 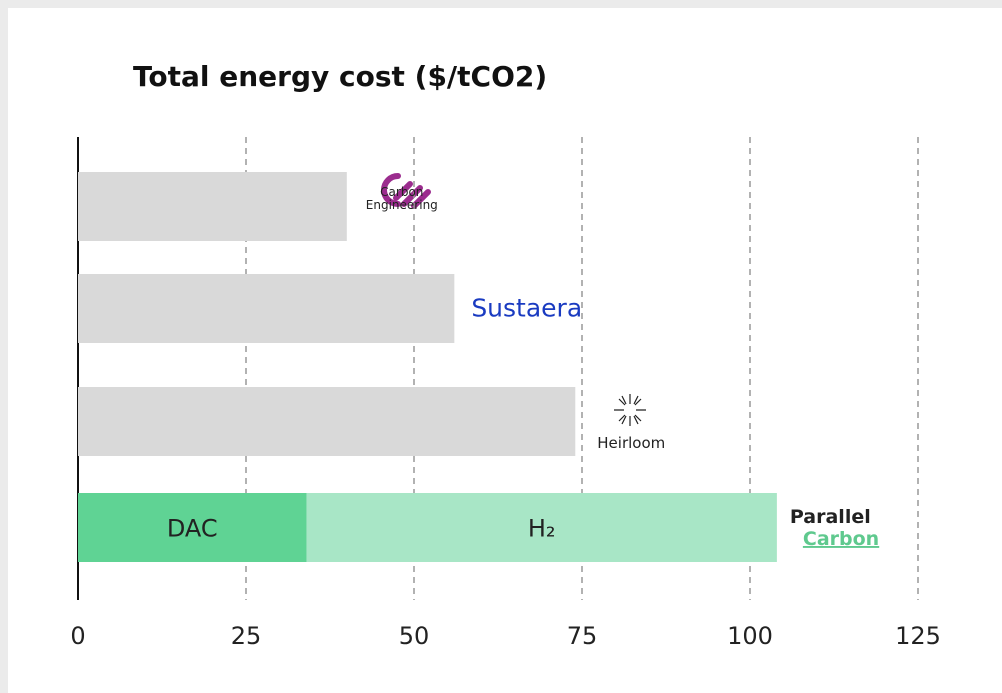 I want to click on x-tick-label: 0, so click(x=77, y=636).